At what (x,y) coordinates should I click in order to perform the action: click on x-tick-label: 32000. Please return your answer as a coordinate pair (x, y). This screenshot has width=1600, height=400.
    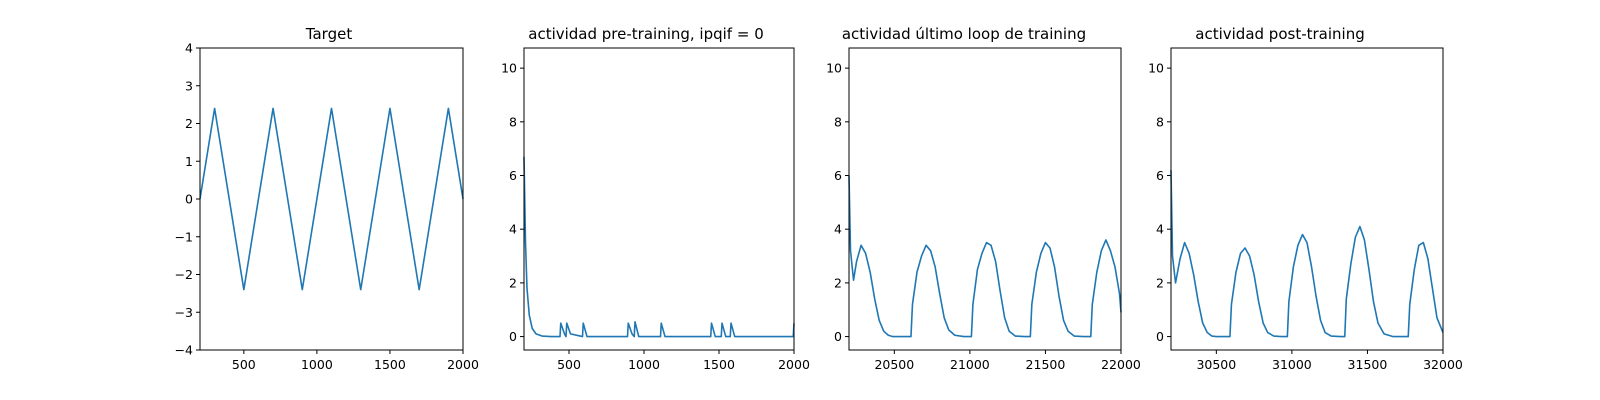
    Looking at the image, I should click on (1443, 364).